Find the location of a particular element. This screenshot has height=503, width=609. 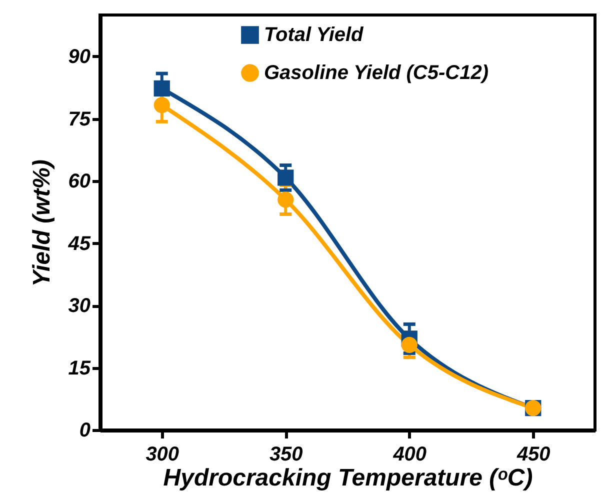

y-tick-label: 90 is located at coordinates (79, 57).